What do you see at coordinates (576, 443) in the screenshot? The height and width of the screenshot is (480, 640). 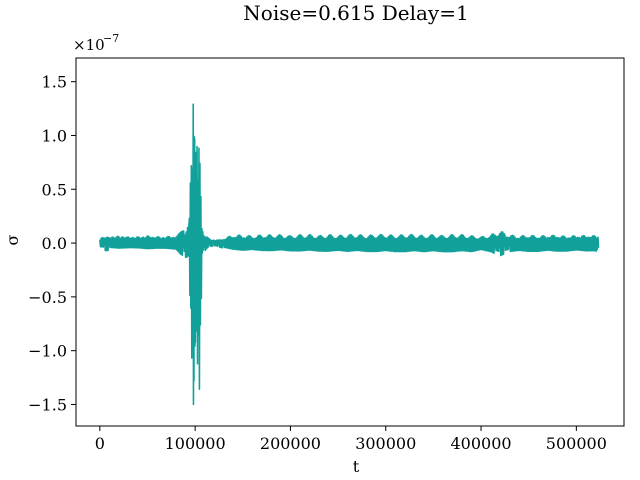 I see `x-tick-label: 500000` at bounding box center [576, 443].